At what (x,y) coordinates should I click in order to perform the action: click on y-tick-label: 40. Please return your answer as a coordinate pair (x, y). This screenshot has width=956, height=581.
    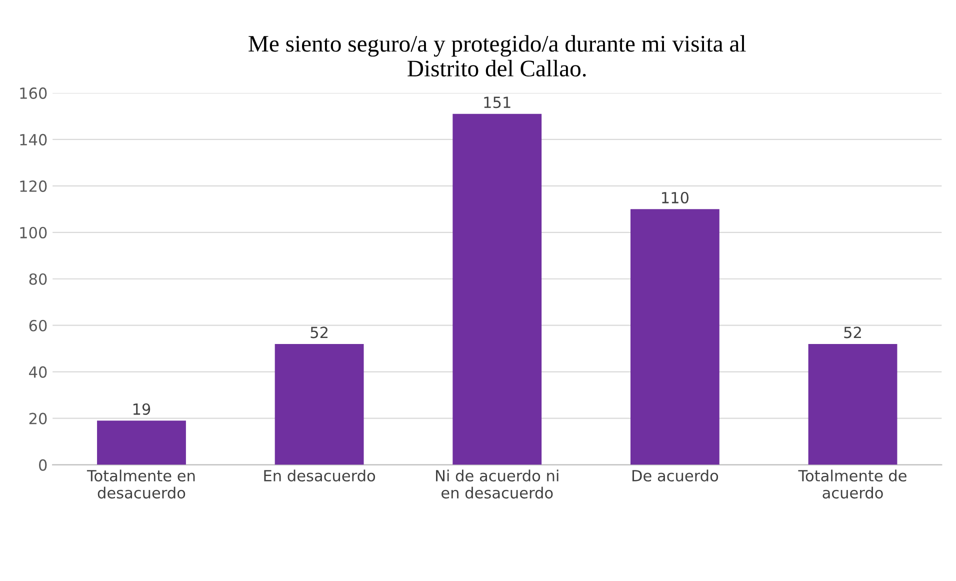
    Looking at the image, I should click on (38, 372).